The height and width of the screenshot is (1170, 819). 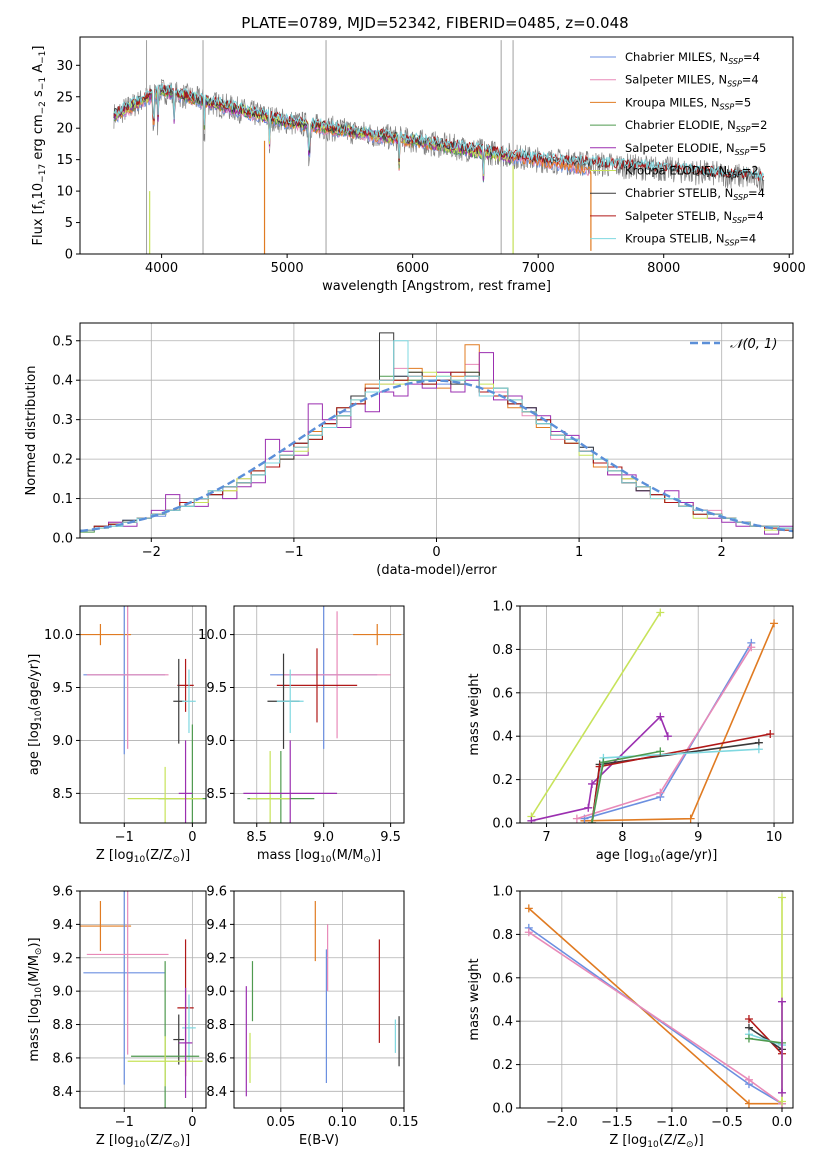 I want to click on y-tick-label: 0.1, so click(x=62, y=499).